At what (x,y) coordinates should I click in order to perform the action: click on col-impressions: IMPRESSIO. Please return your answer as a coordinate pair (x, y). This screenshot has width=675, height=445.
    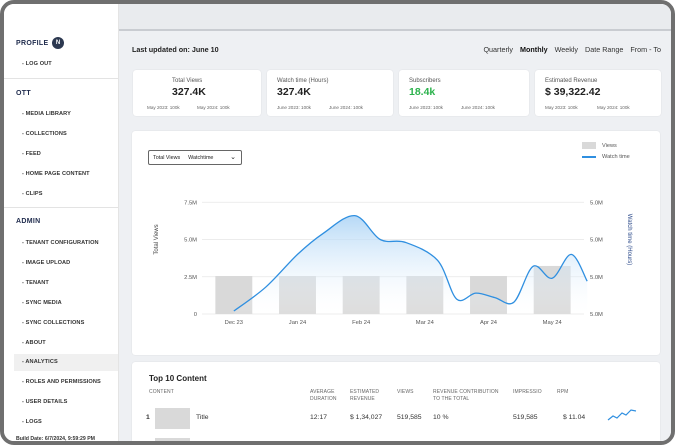
    Looking at the image, I should click on (527, 392).